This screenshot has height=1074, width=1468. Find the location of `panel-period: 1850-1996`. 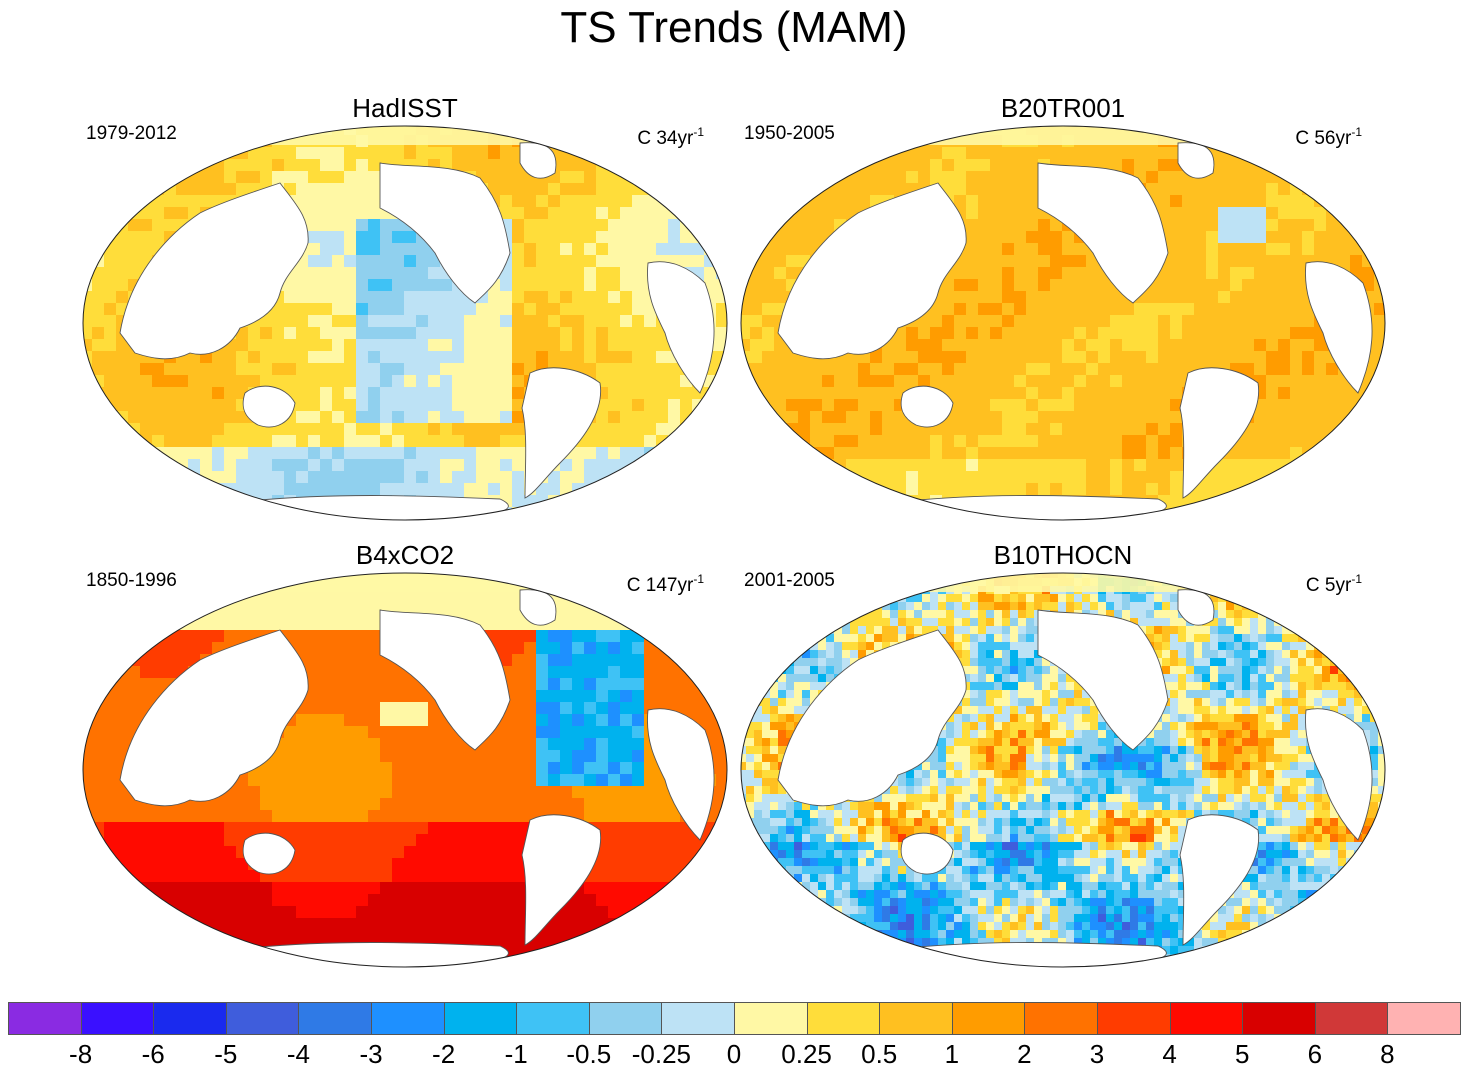

panel-period: 1850-1996 is located at coordinates (131, 580).